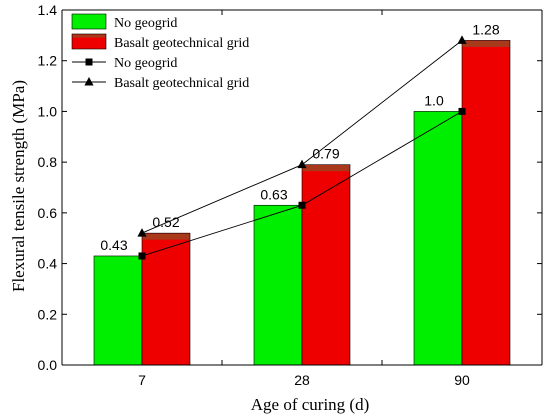  What do you see at coordinates (165, 222) in the screenshot?
I see `data-label-basalt-7: 0.52` at bounding box center [165, 222].